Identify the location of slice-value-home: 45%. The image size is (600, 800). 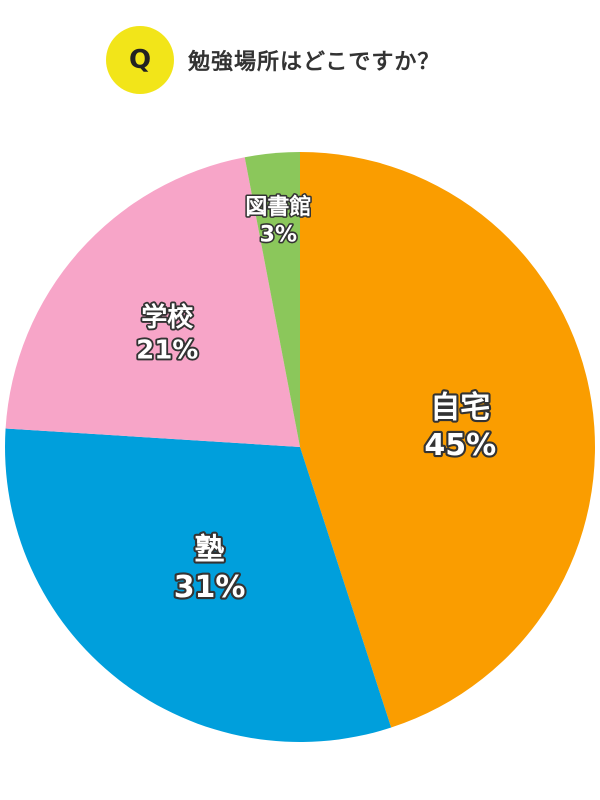
(460, 445).